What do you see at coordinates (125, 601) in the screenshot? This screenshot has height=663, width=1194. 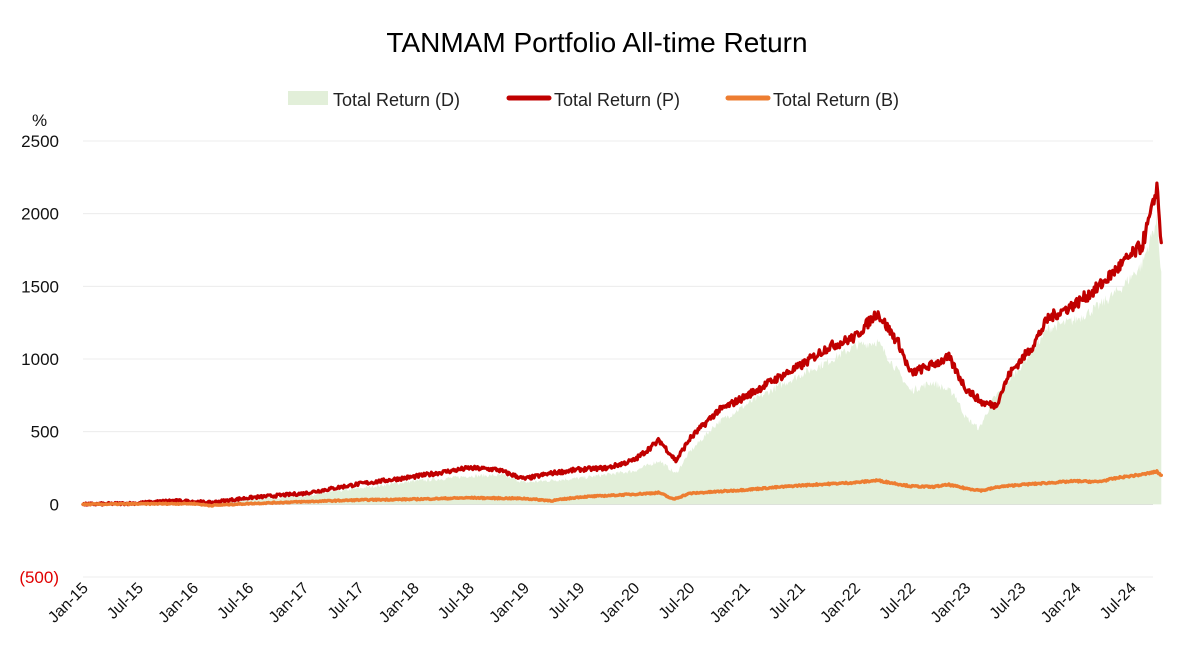 I see `x-tick-label: Jul-15` at bounding box center [125, 601].